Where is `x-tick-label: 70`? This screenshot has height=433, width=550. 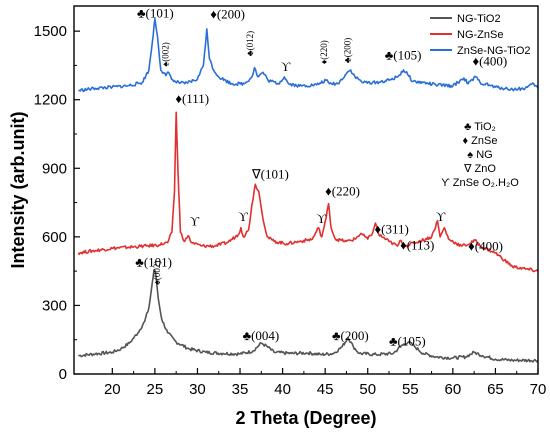
x-tick-label: 70 is located at coordinates (538, 389).